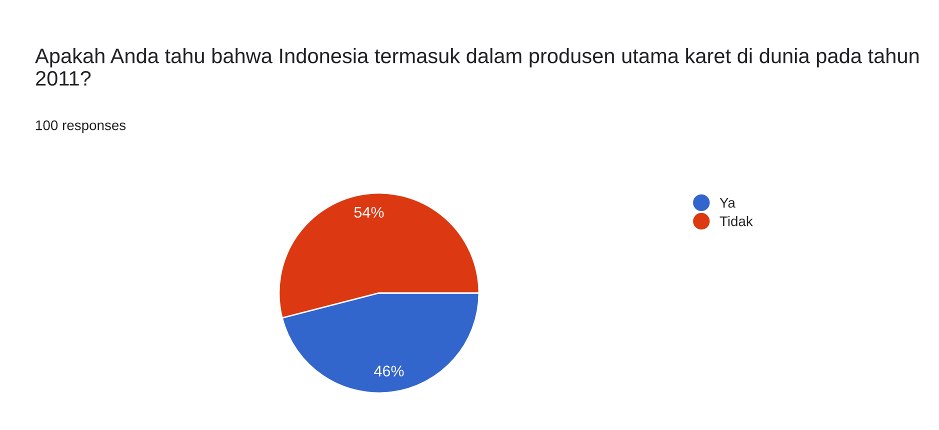 The image size is (939, 430). What do you see at coordinates (389, 371) in the screenshot?
I see `data-label: 46%` at bounding box center [389, 371].